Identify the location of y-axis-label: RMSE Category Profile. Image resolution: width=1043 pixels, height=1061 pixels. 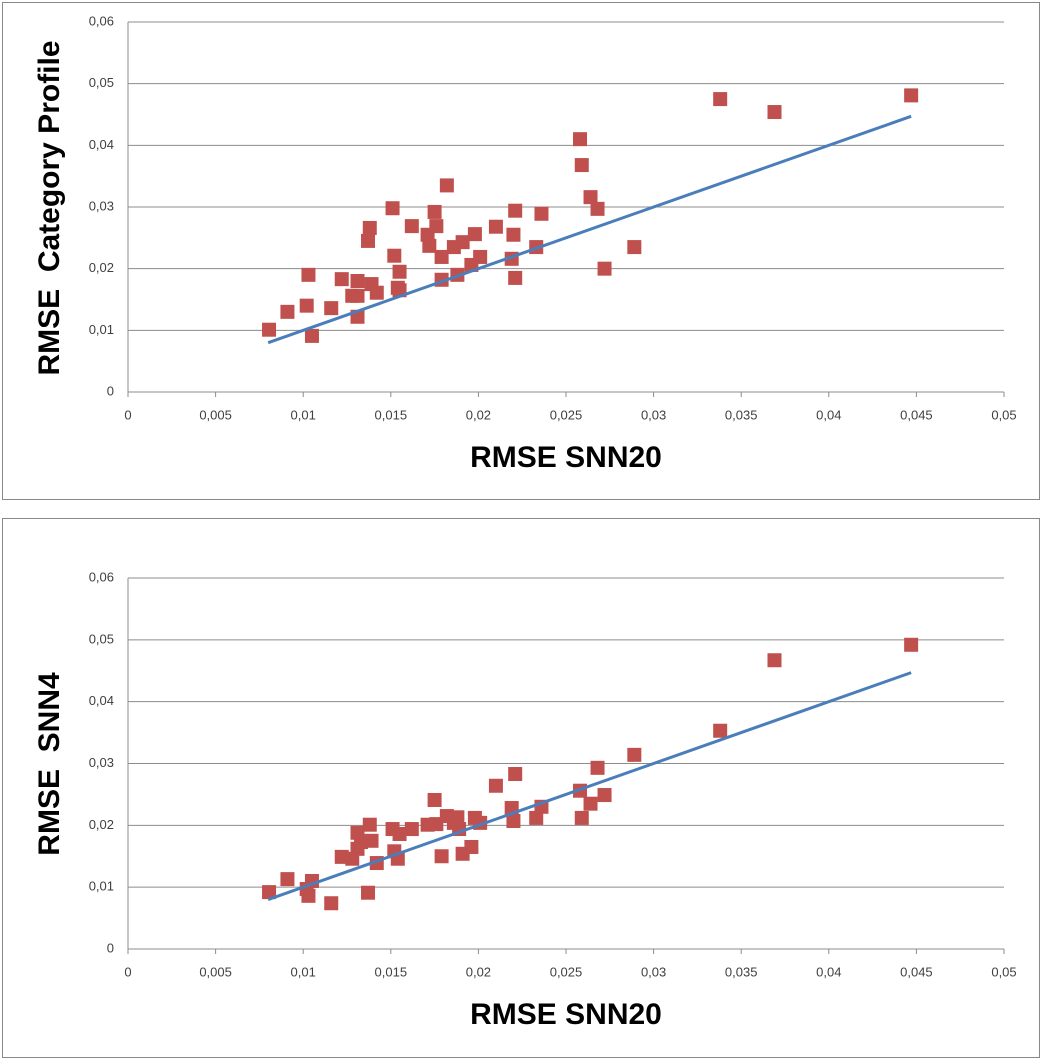
(49, 207).